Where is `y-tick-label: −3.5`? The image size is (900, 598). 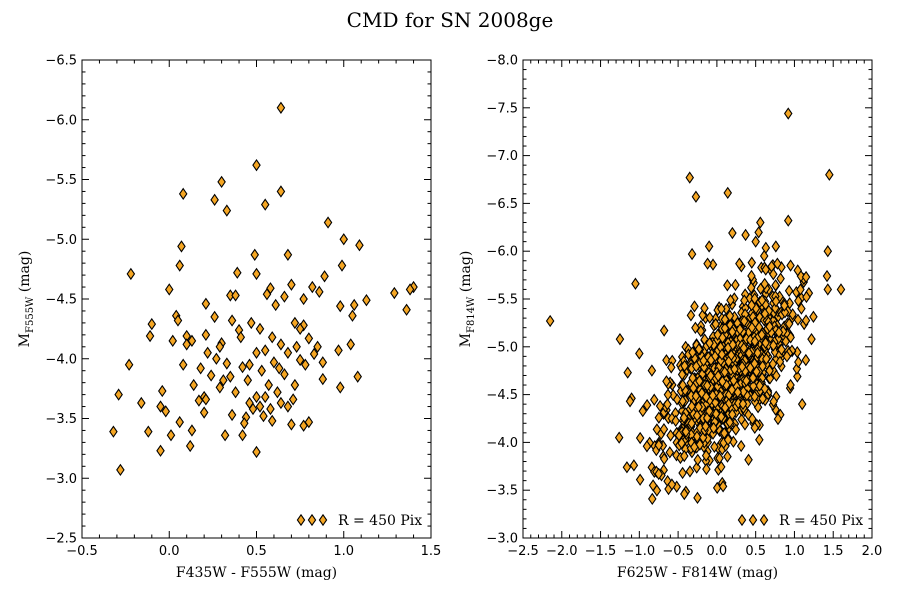 y-tick-label: −3.5 is located at coordinates (502, 491).